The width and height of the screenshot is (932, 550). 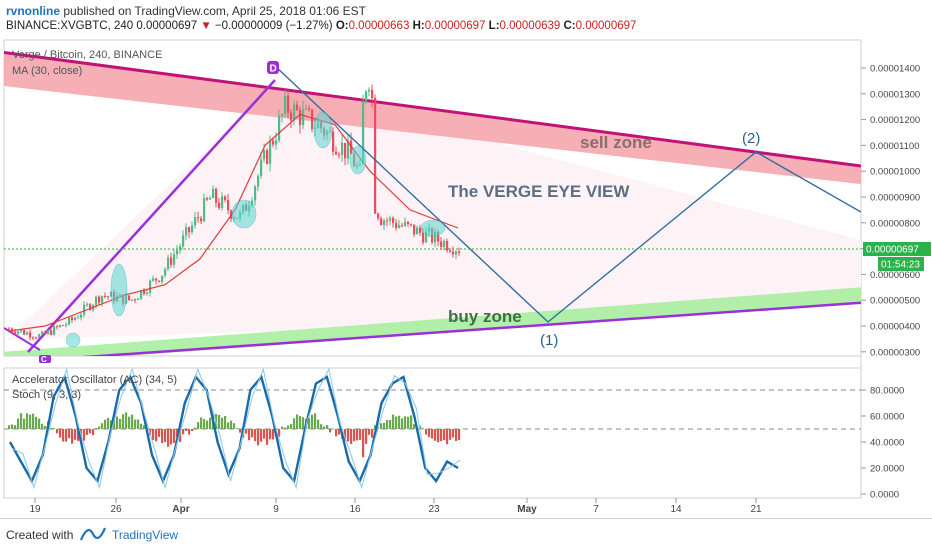 I want to click on time-tick-label: Apr, so click(x=180, y=509).